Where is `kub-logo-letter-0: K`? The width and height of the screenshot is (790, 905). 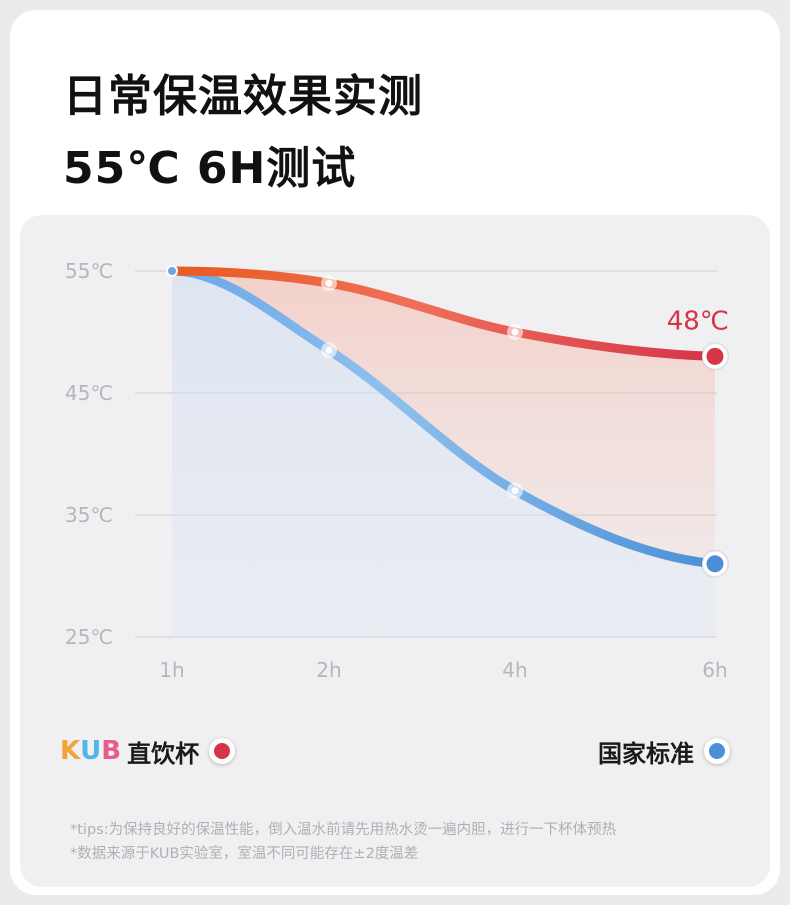
kub-logo-letter-0: K is located at coordinates (70, 751).